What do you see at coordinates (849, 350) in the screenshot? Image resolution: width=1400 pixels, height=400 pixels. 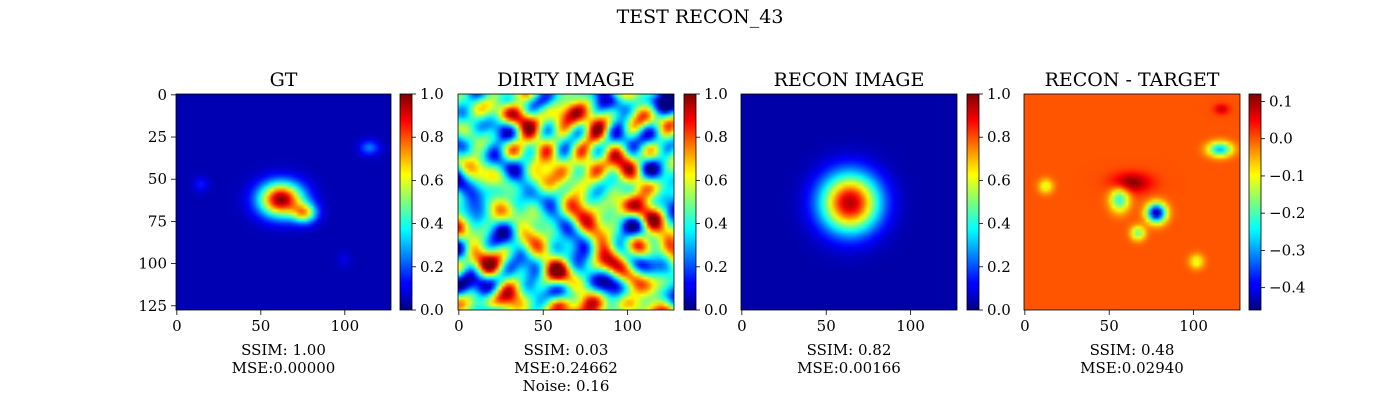 I see `metric-line: SSIM: 0.82` at bounding box center [849, 350].